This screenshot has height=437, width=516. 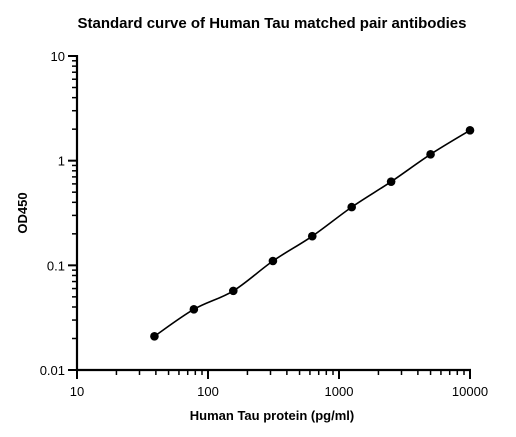 I want to click on y-tick-label: 0.01, so click(x=52, y=370).